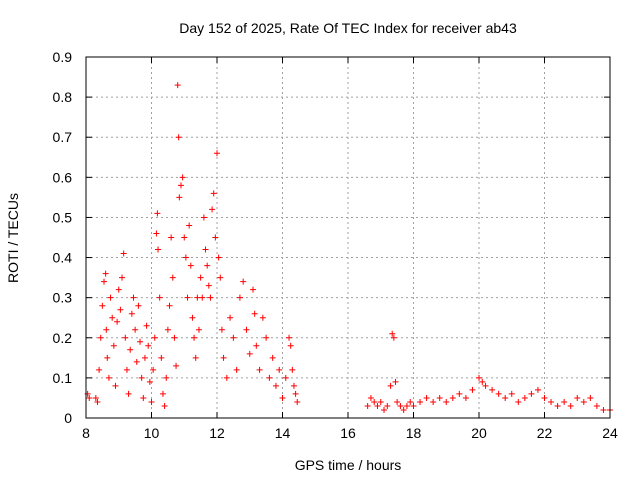  Describe the element at coordinates (63, 137) in the screenshot. I see `y-tick-label: 0.7` at that location.